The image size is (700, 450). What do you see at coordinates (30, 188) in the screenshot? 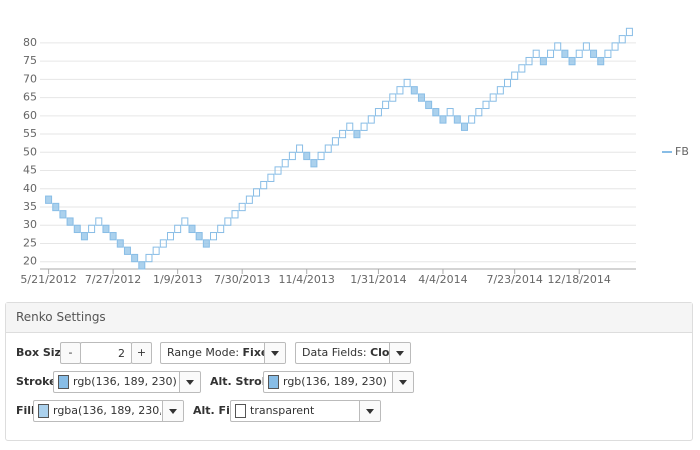
I see `y-tick-label: 40` at bounding box center [30, 188].